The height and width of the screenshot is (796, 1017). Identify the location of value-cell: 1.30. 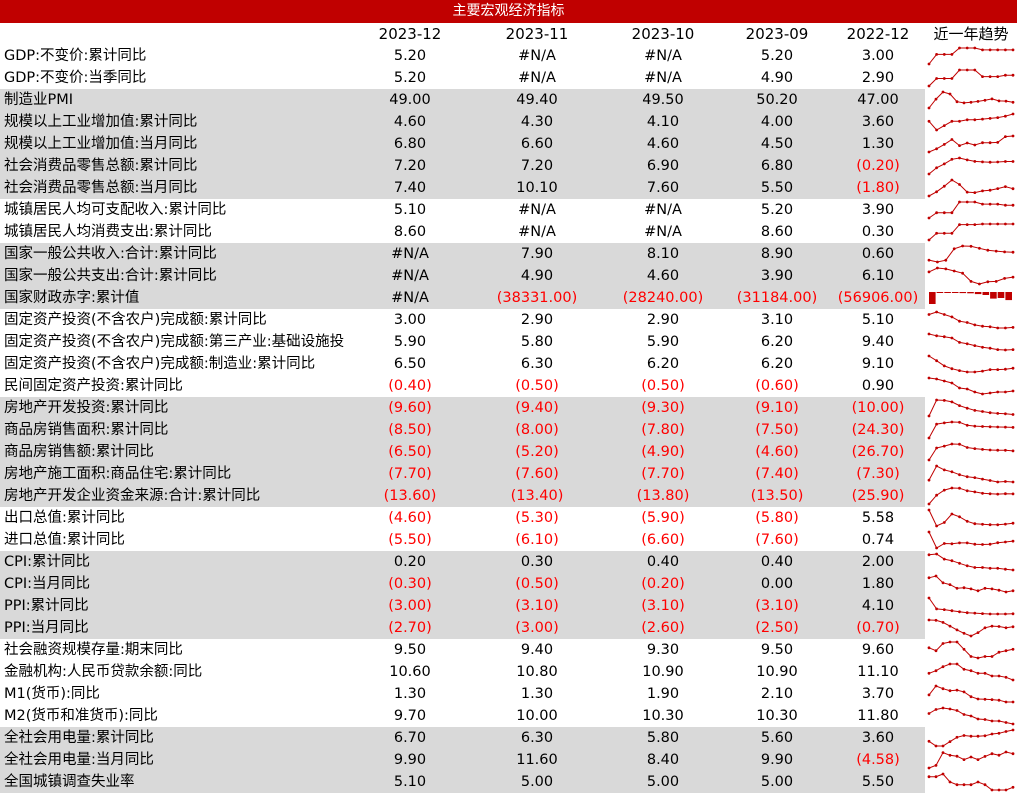
(878, 144).